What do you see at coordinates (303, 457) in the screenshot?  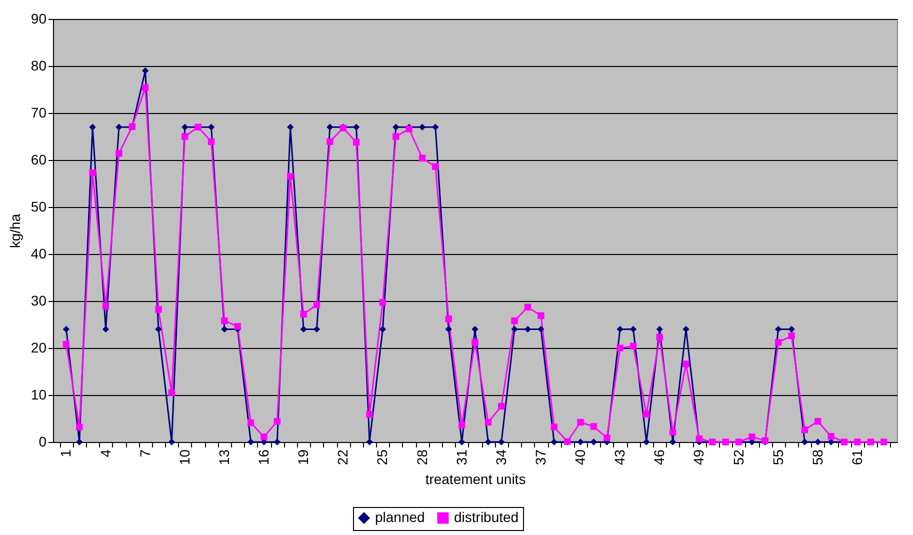 I see `x-tick-label: 19` at bounding box center [303, 457].